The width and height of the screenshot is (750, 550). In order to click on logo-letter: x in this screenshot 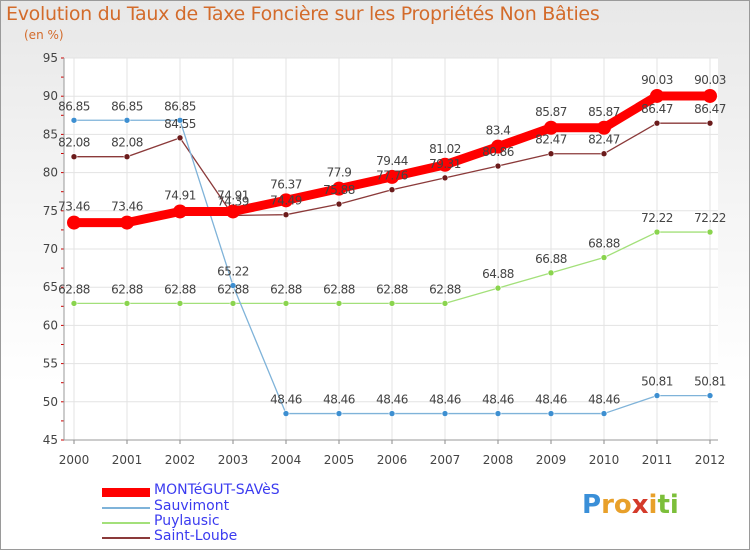, I will do `click(640, 505)`.